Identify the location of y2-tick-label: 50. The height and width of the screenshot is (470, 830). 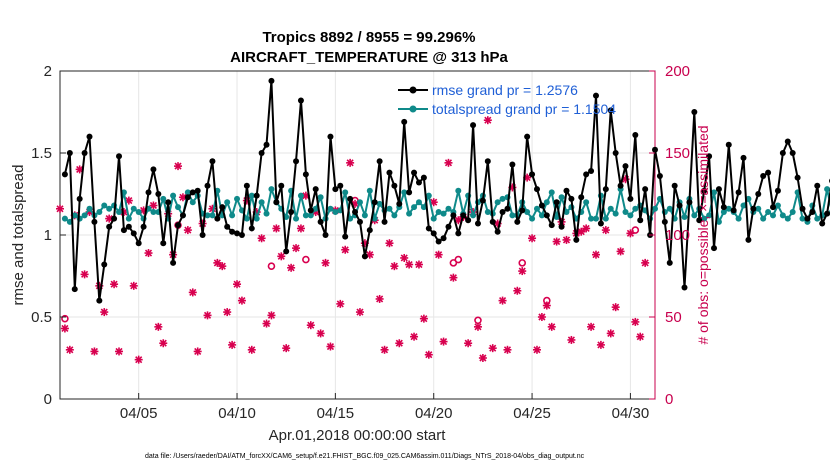
(673, 317).